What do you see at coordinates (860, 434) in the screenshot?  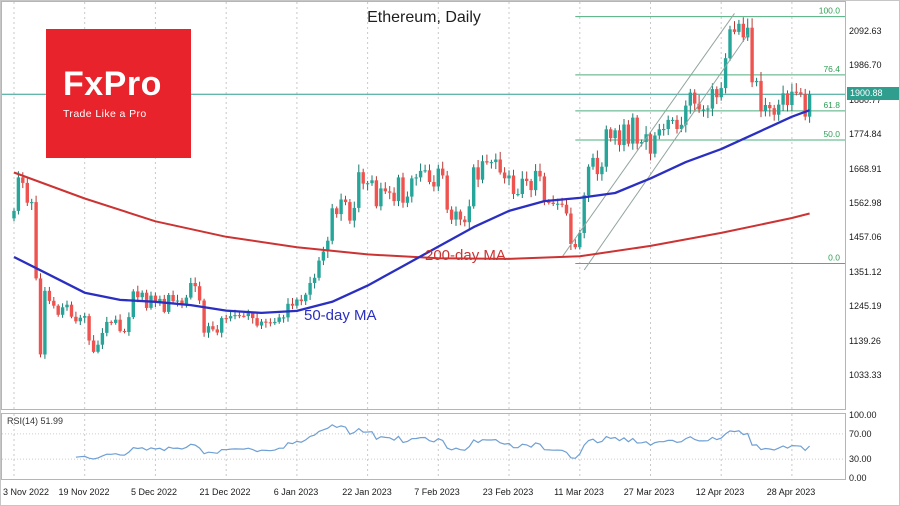 I see `rsi-axis-label: 70.00` at bounding box center [860, 434].